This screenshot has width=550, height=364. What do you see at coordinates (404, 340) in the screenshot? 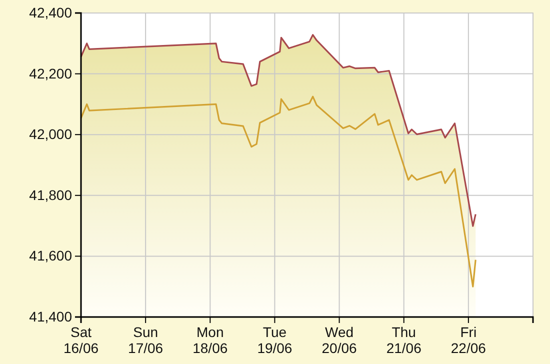
I see `x-tick-label: Thu 21/06` at bounding box center [404, 340].